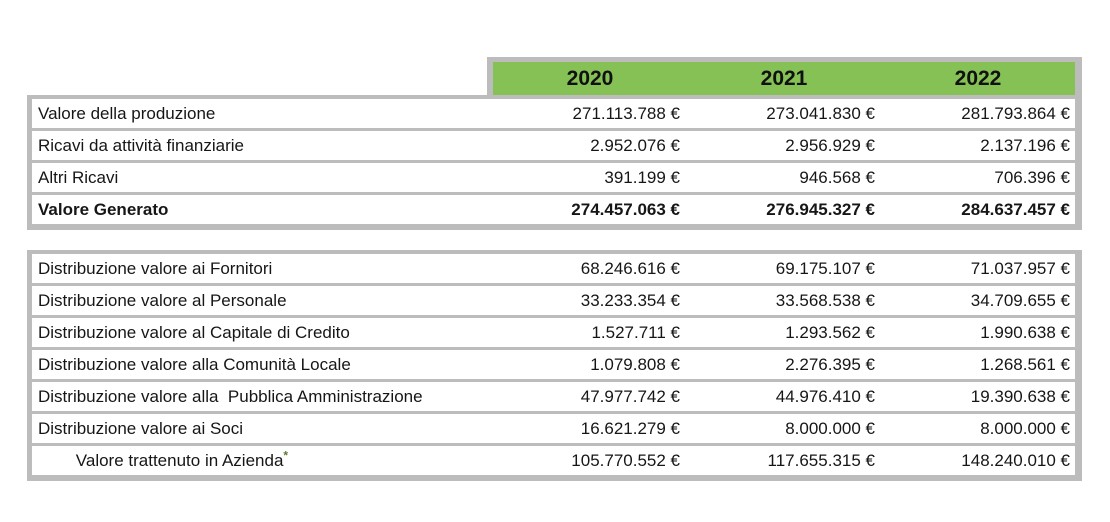 The height and width of the screenshot is (522, 1110). Describe the element at coordinates (820, 113) in the screenshot. I see `row-value-2021: 273.041.830 €` at that location.